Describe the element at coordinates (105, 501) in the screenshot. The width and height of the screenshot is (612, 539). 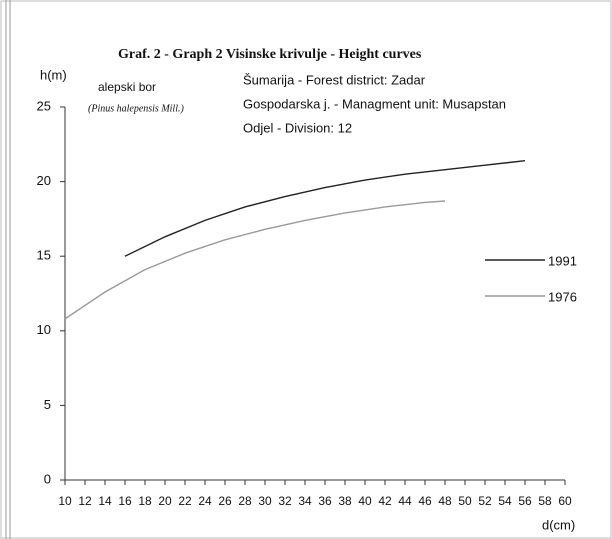
I see `x-tick-label: 14` at that location.